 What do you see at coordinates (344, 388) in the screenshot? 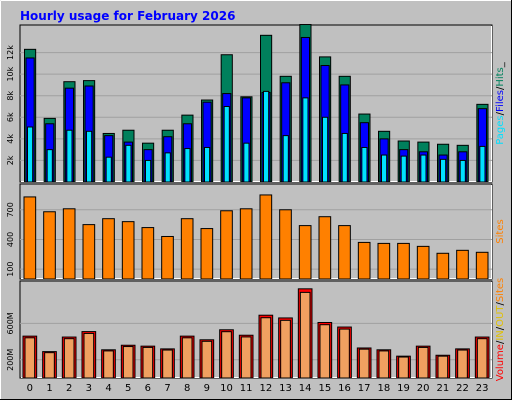
I see `x-tick-label: 16` at bounding box center [344, 388].